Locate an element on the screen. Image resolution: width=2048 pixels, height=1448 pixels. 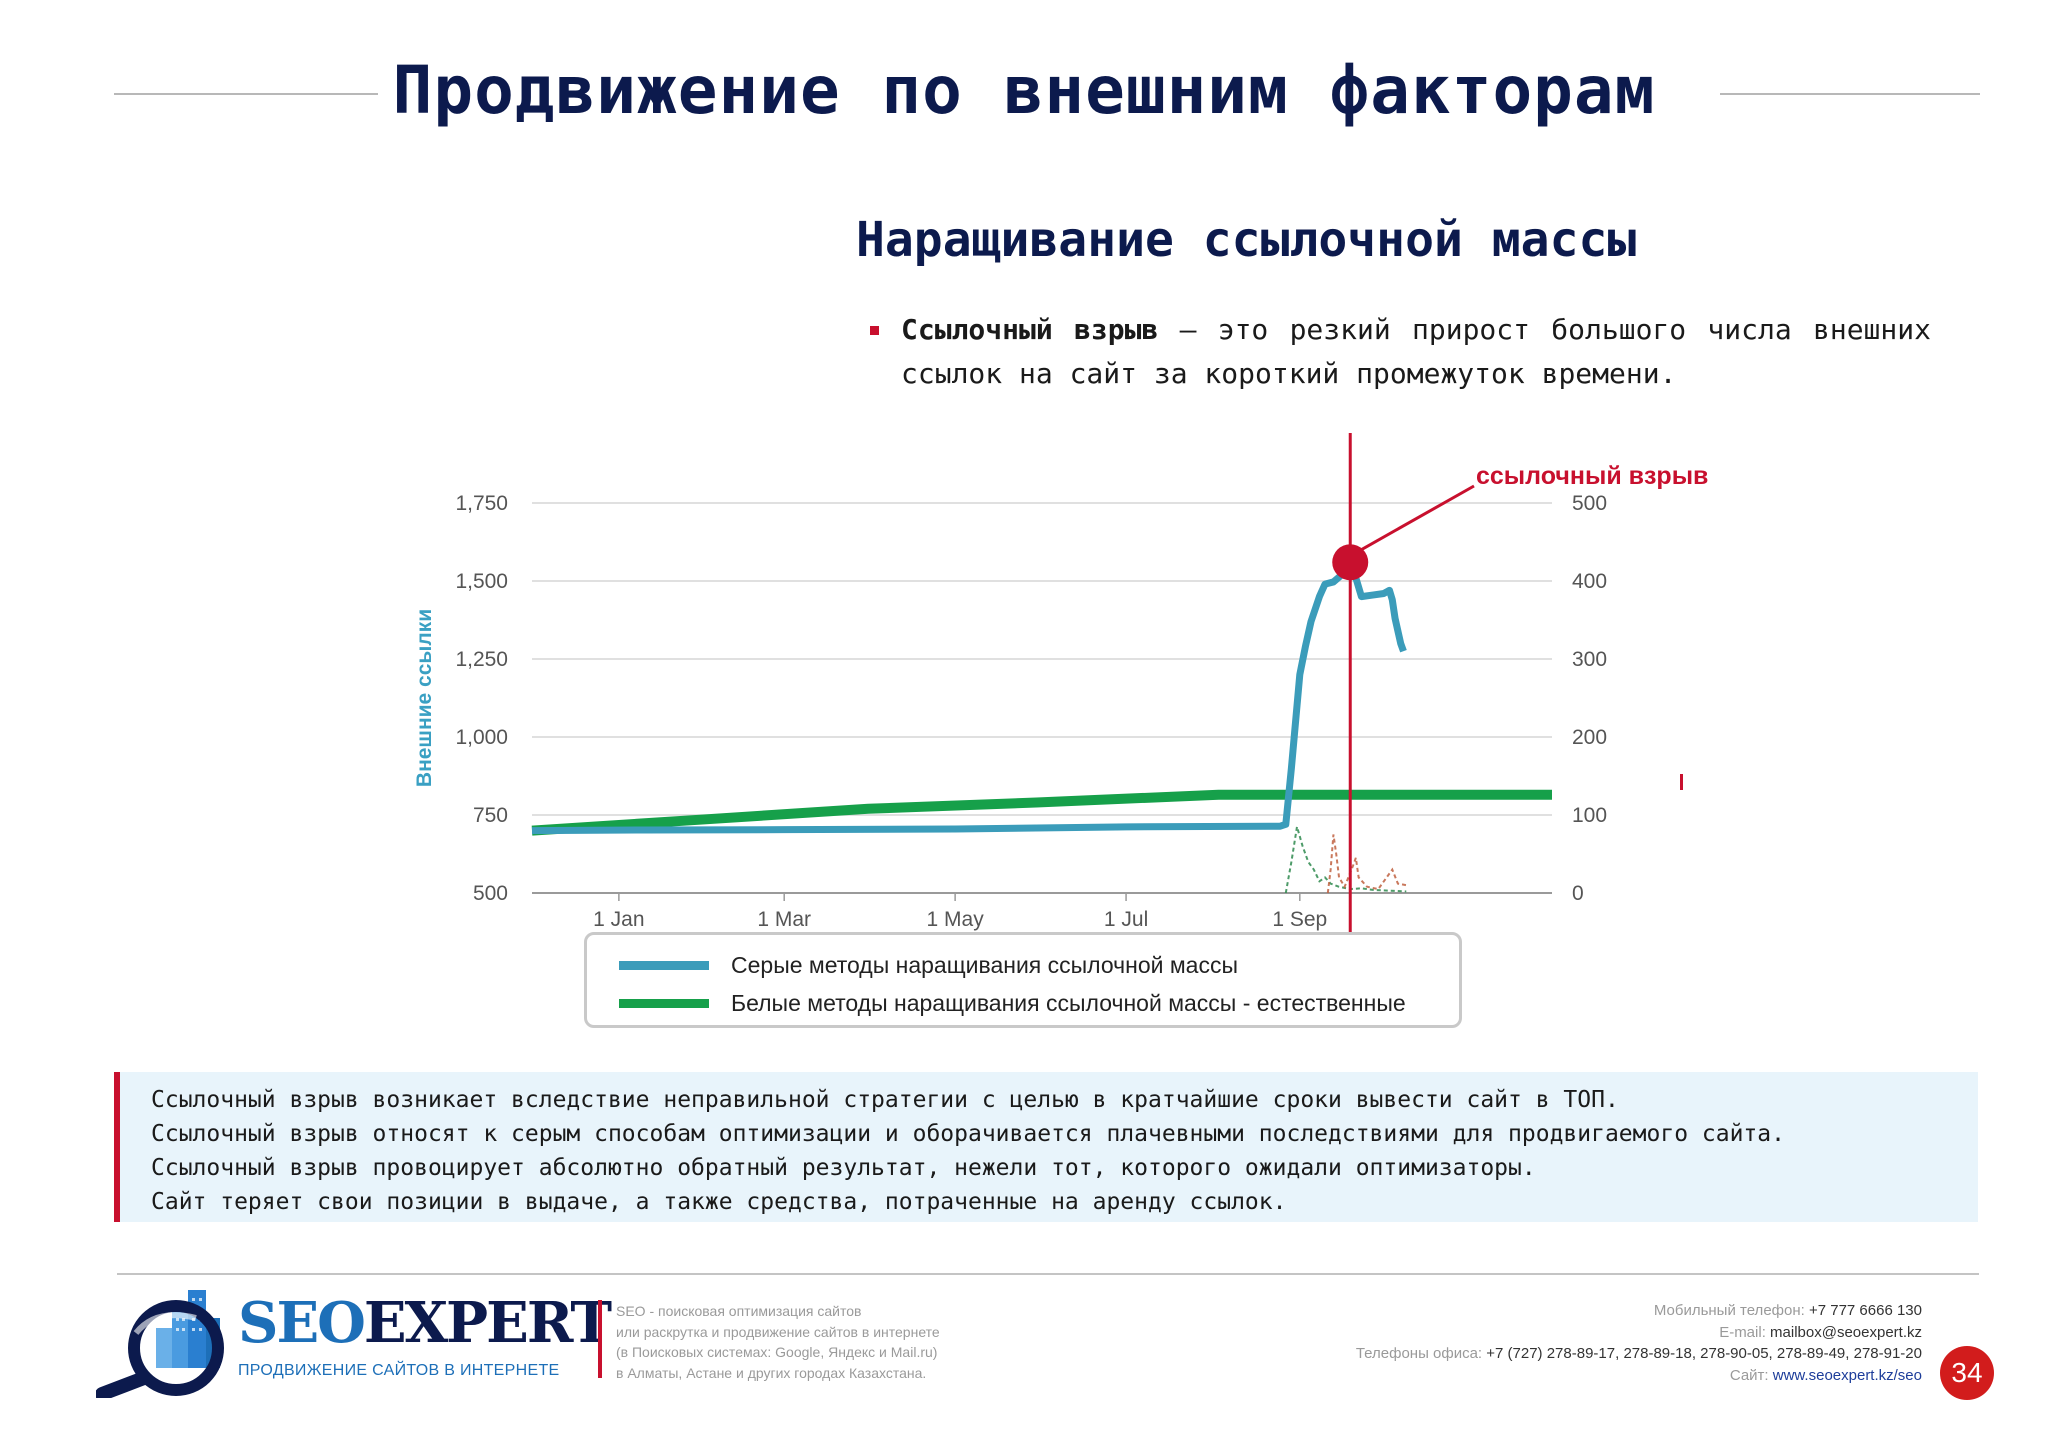
page-title: Продвижение по внешним факторам is located at coordinates (1024, 90).